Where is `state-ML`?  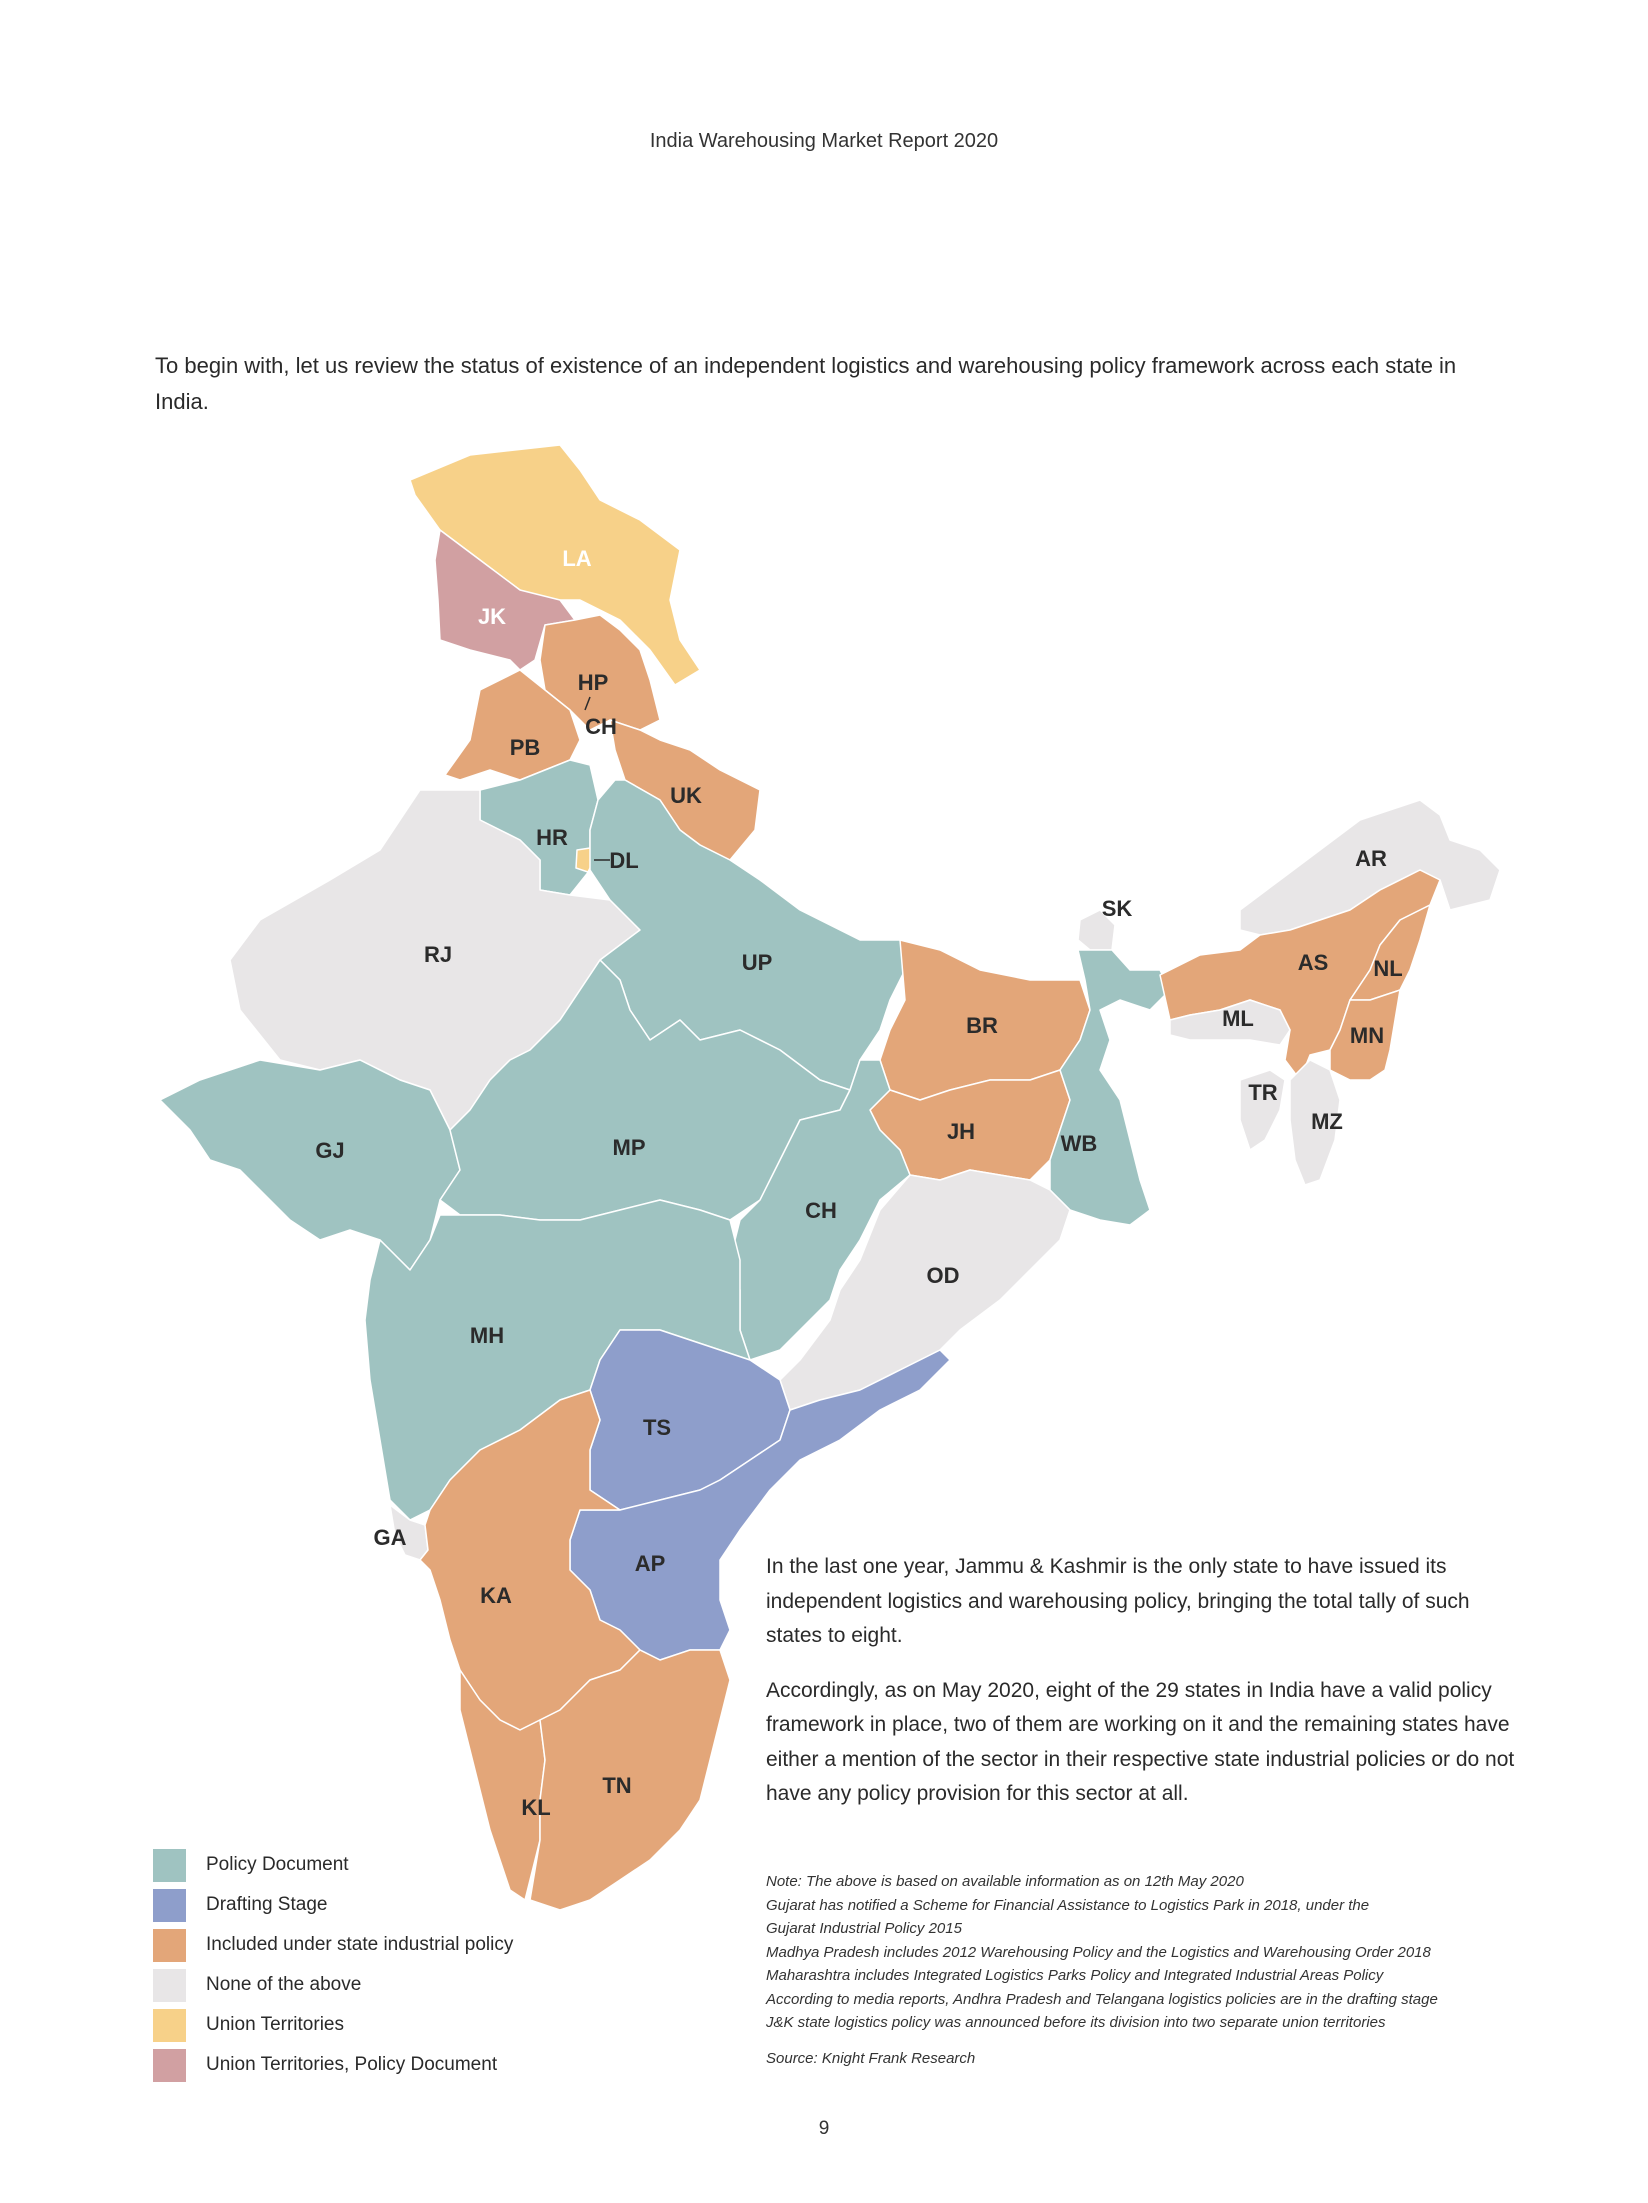
state-ML is located at coordinates (1230, 1022).